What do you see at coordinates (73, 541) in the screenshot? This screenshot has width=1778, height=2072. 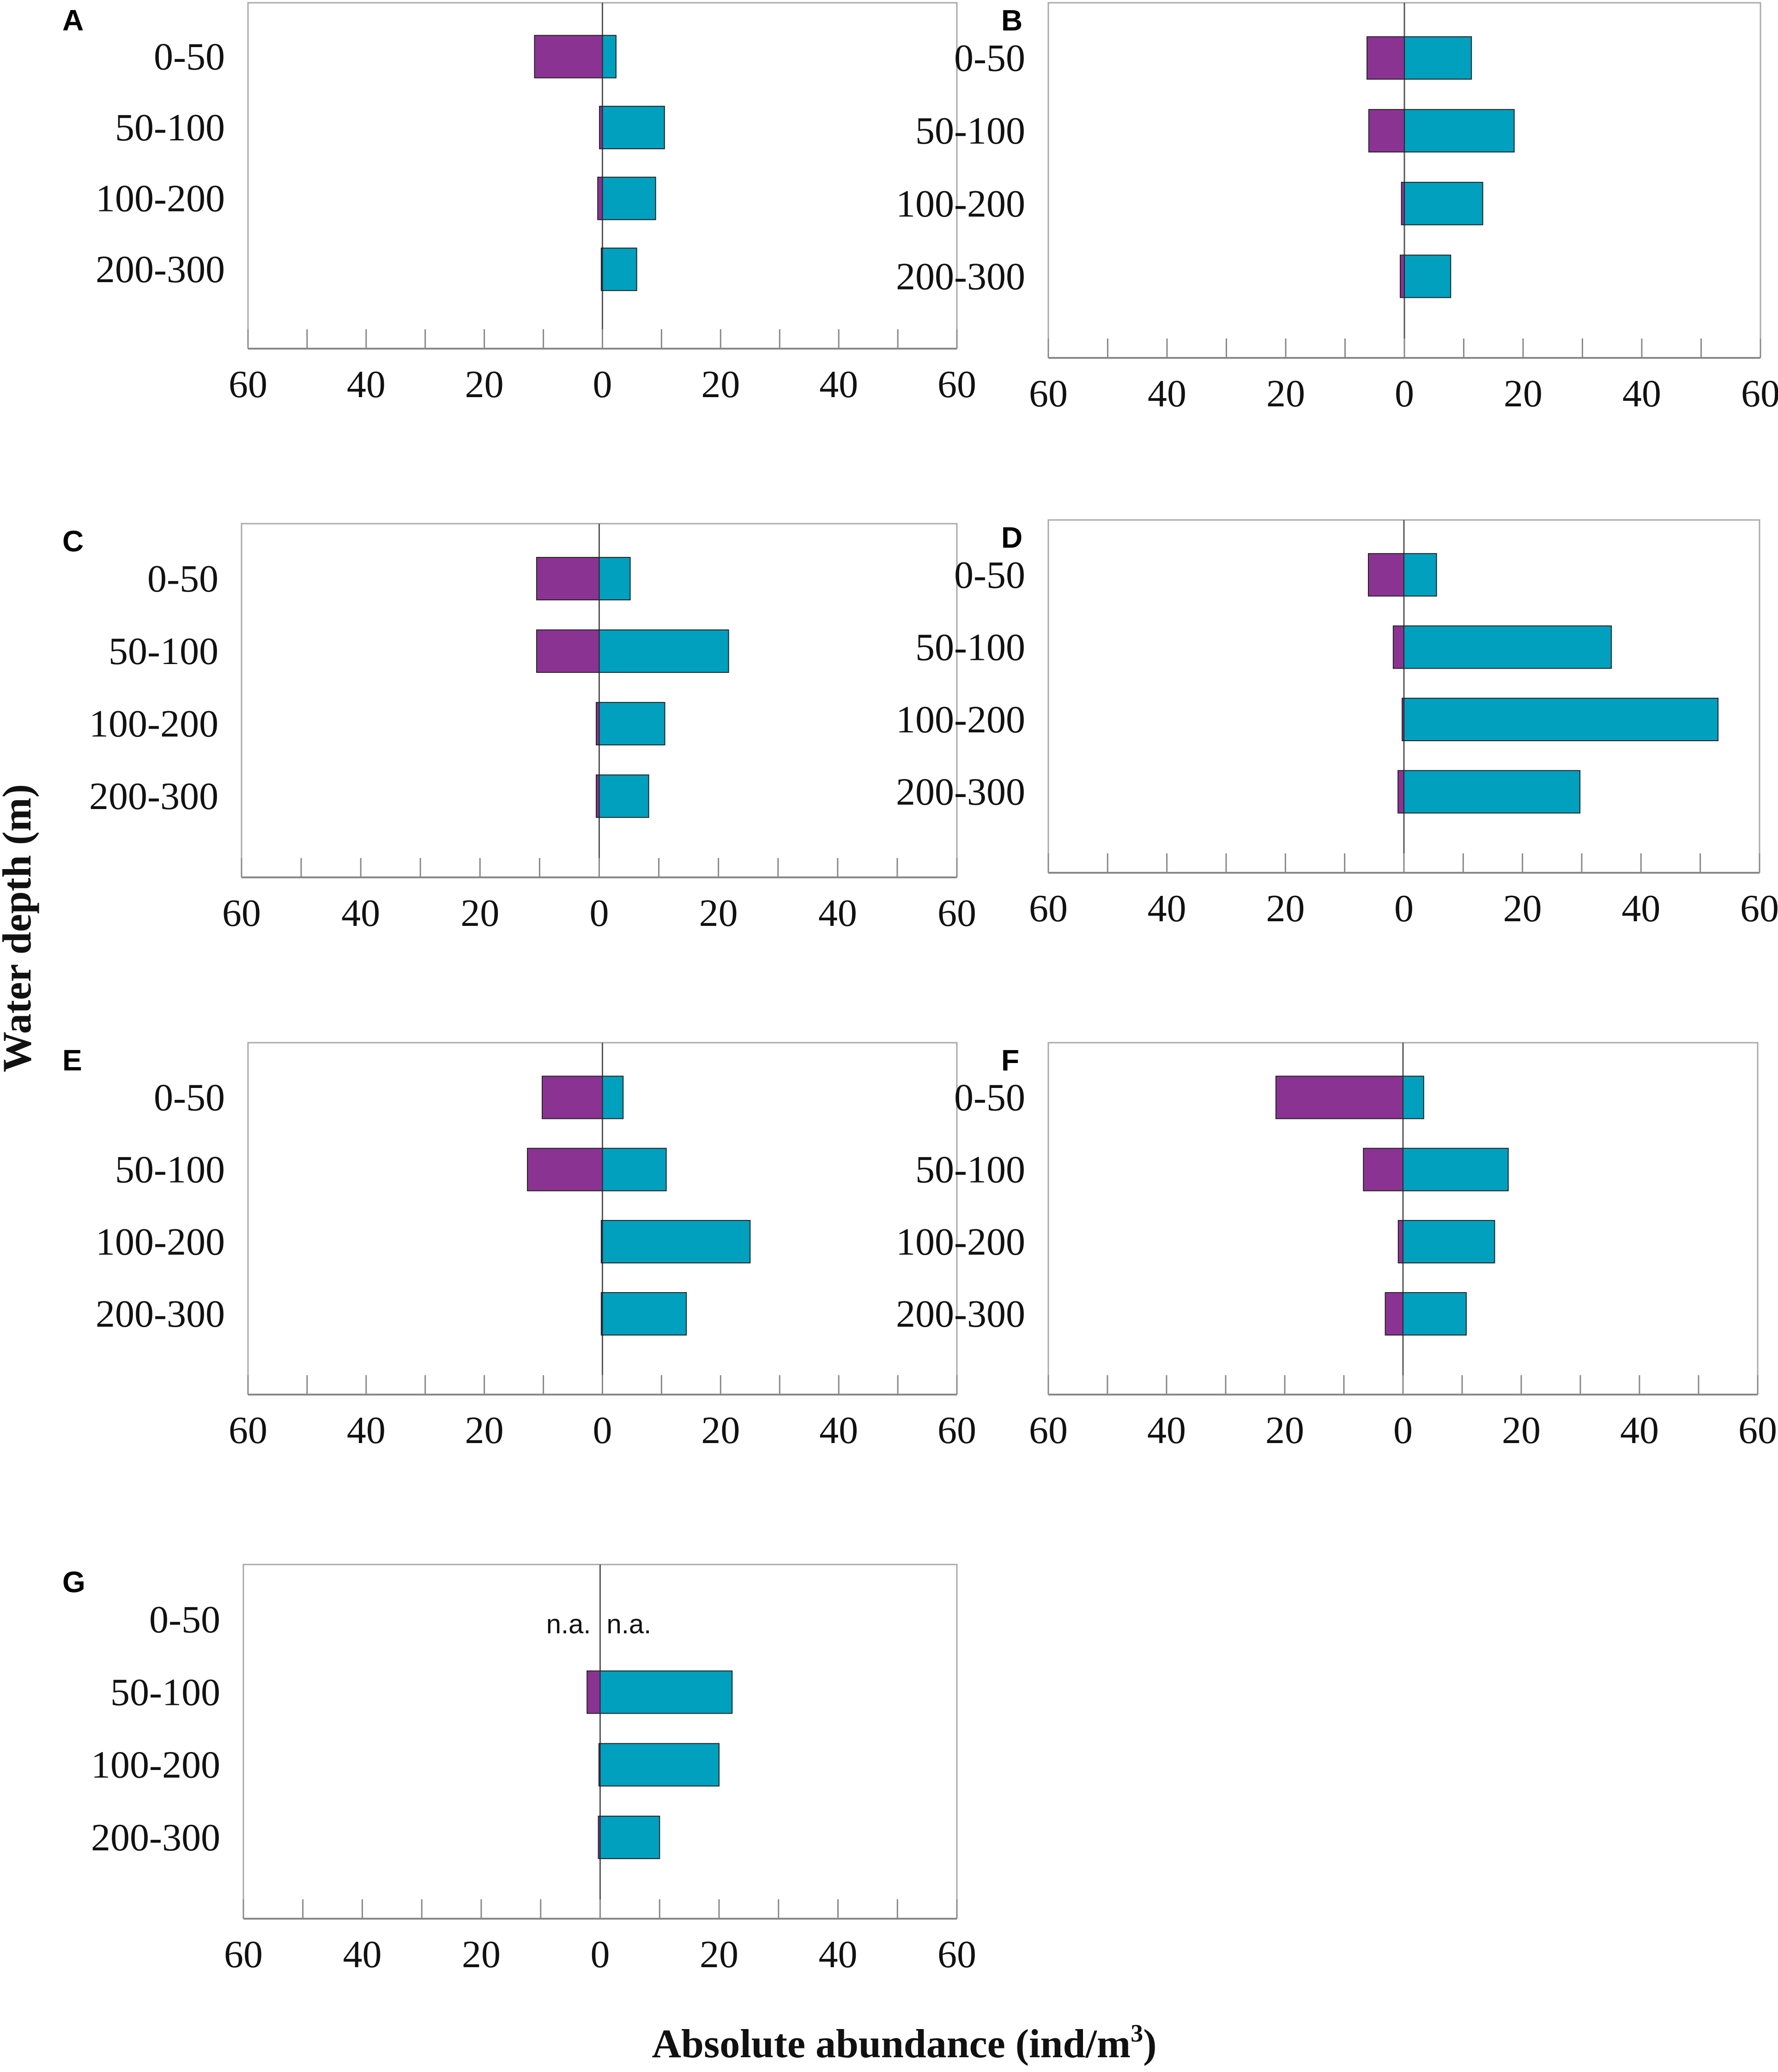 I see `panel-letter: C` at bounding box center [73, 541].